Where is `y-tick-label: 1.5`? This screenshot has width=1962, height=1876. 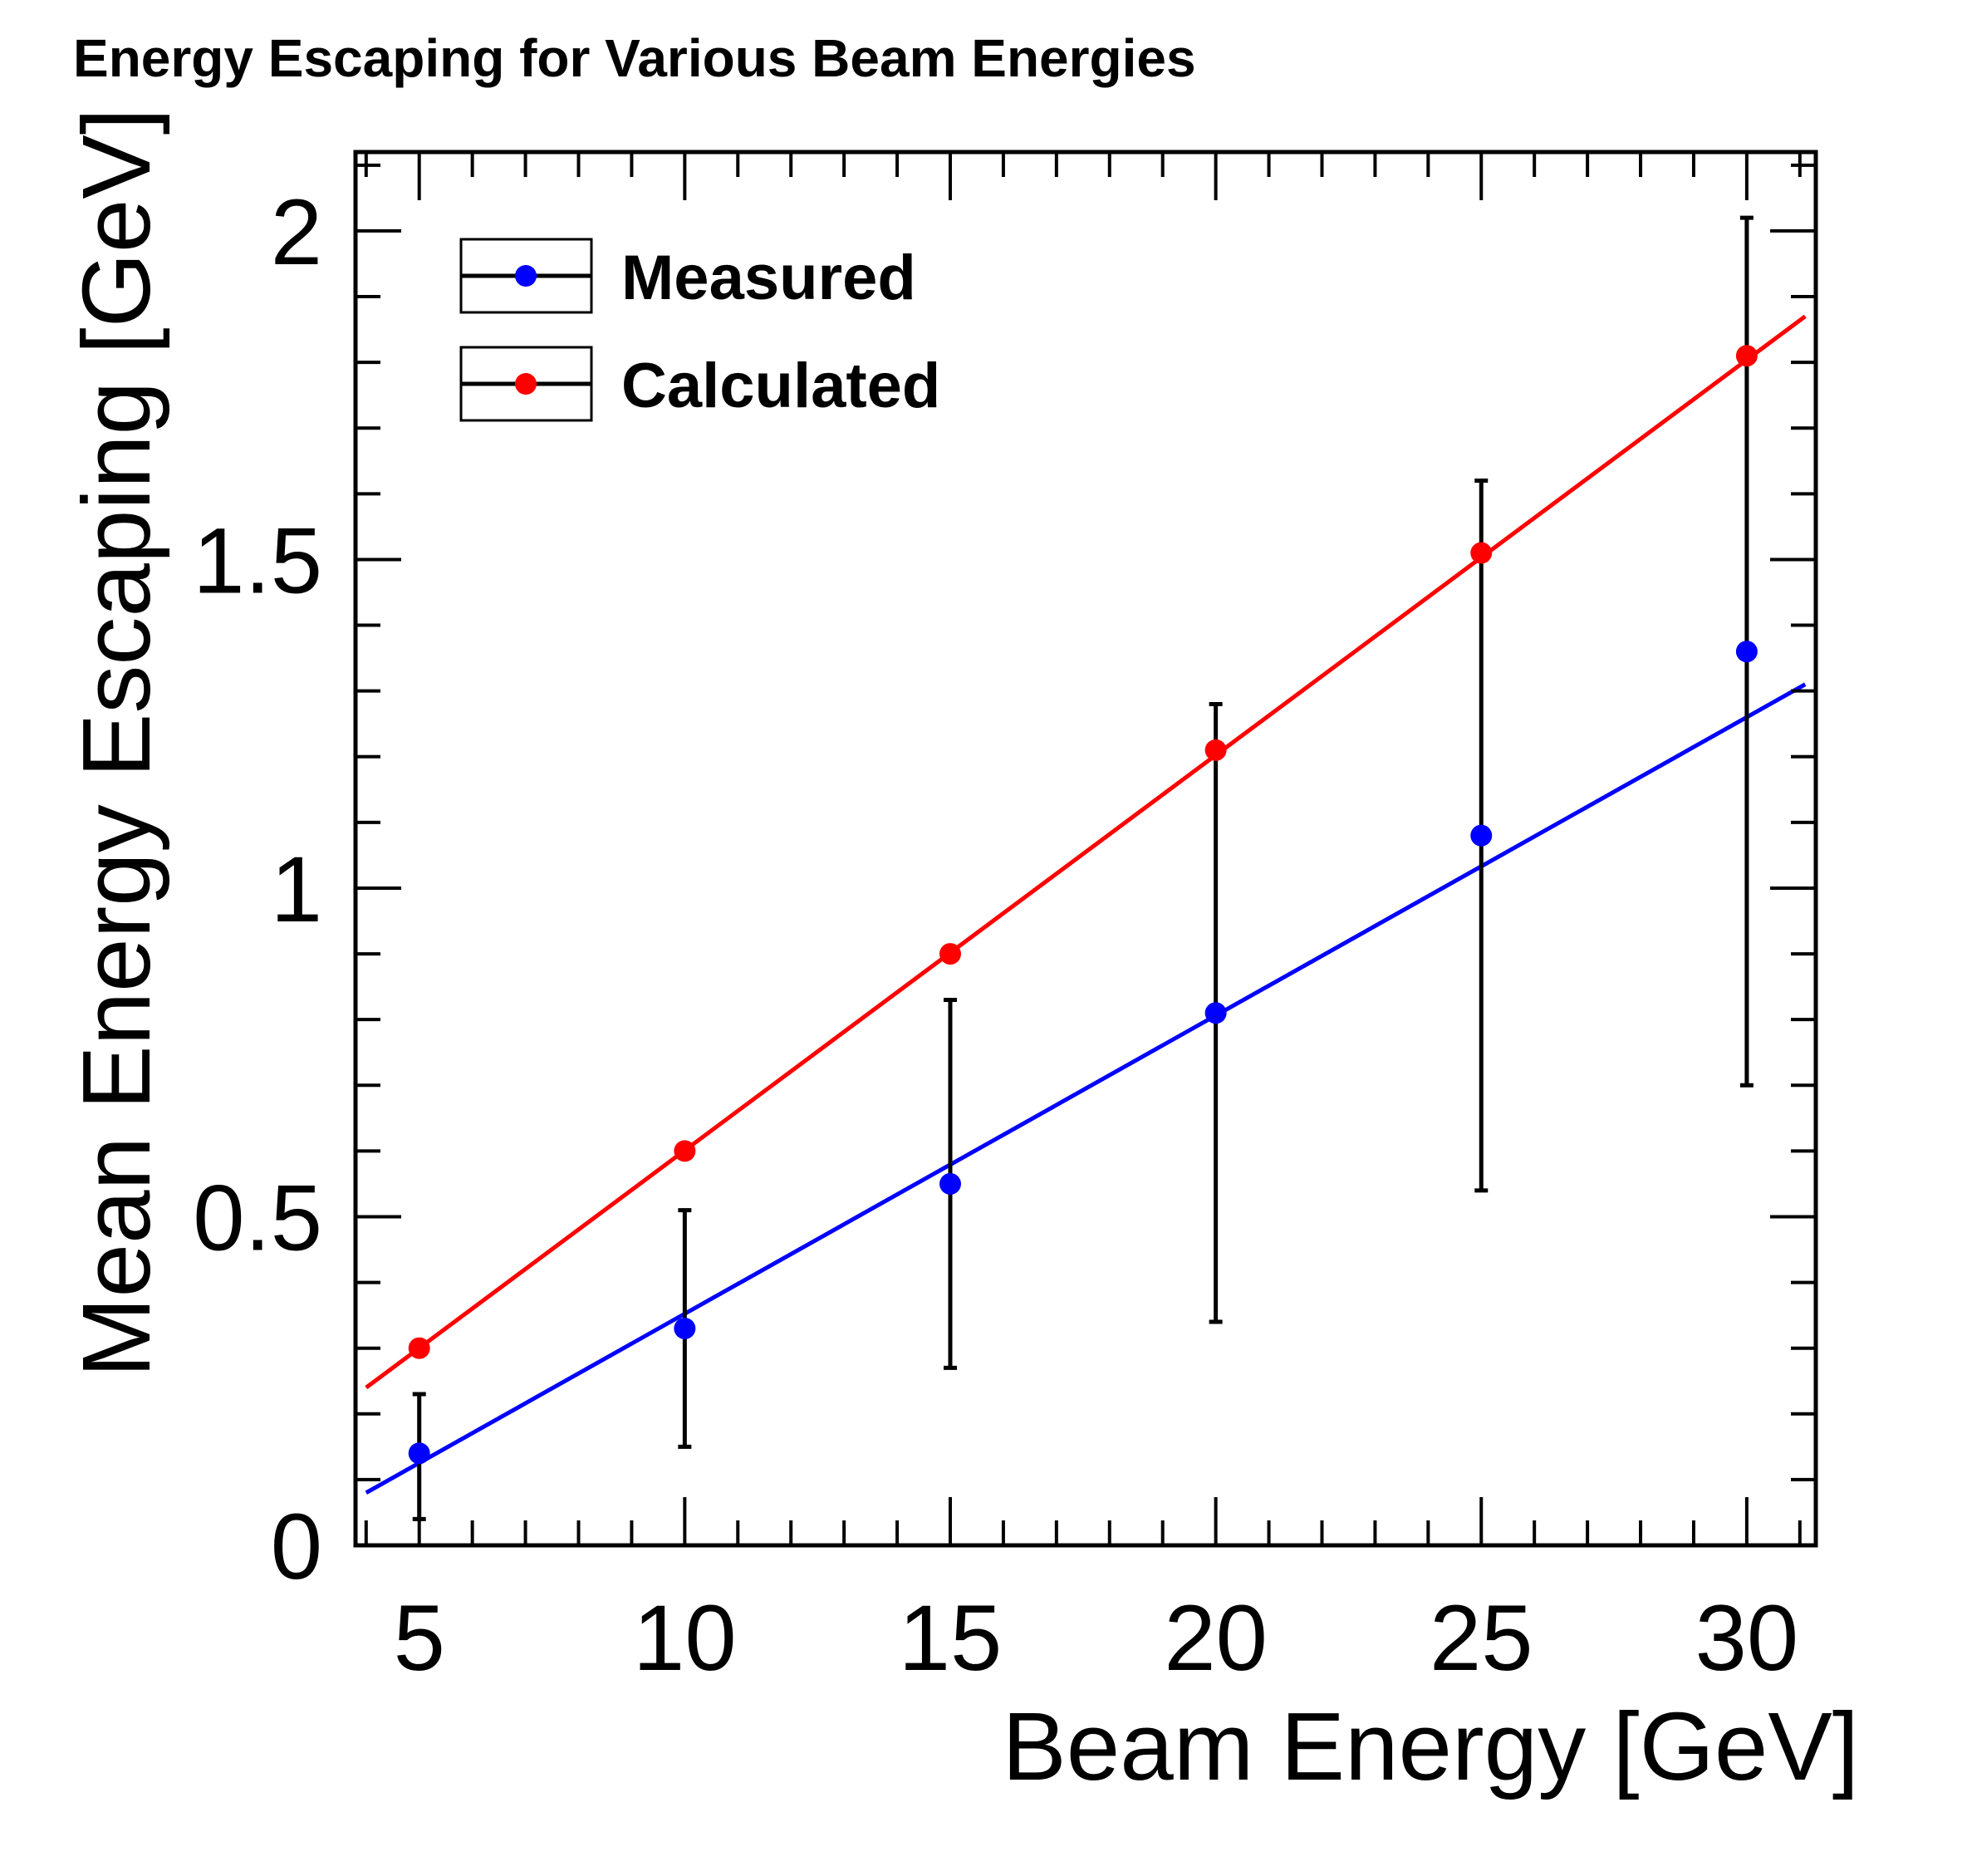
y-tick-label: 1.5 is located at coordinates (257, 560).